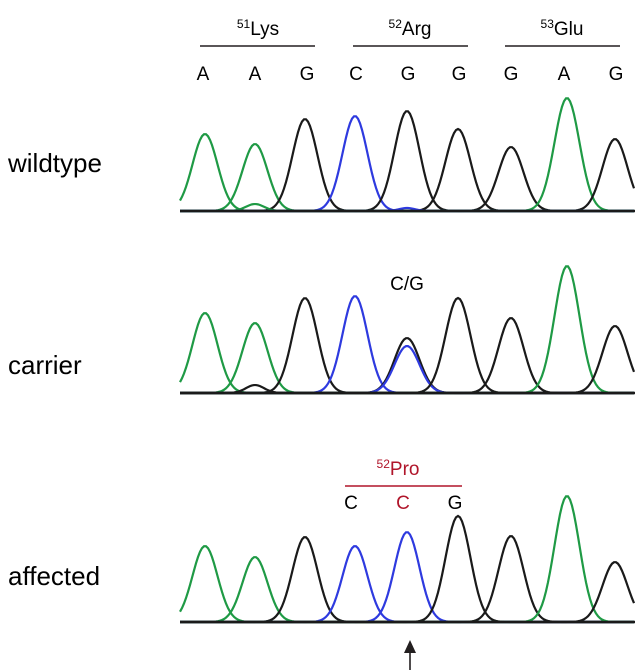 The width and height of the screenshot is (635, 670). Describe the element at coordinates (455, 503) in the screenshot. I see `mutant-base-3: G` at that location.